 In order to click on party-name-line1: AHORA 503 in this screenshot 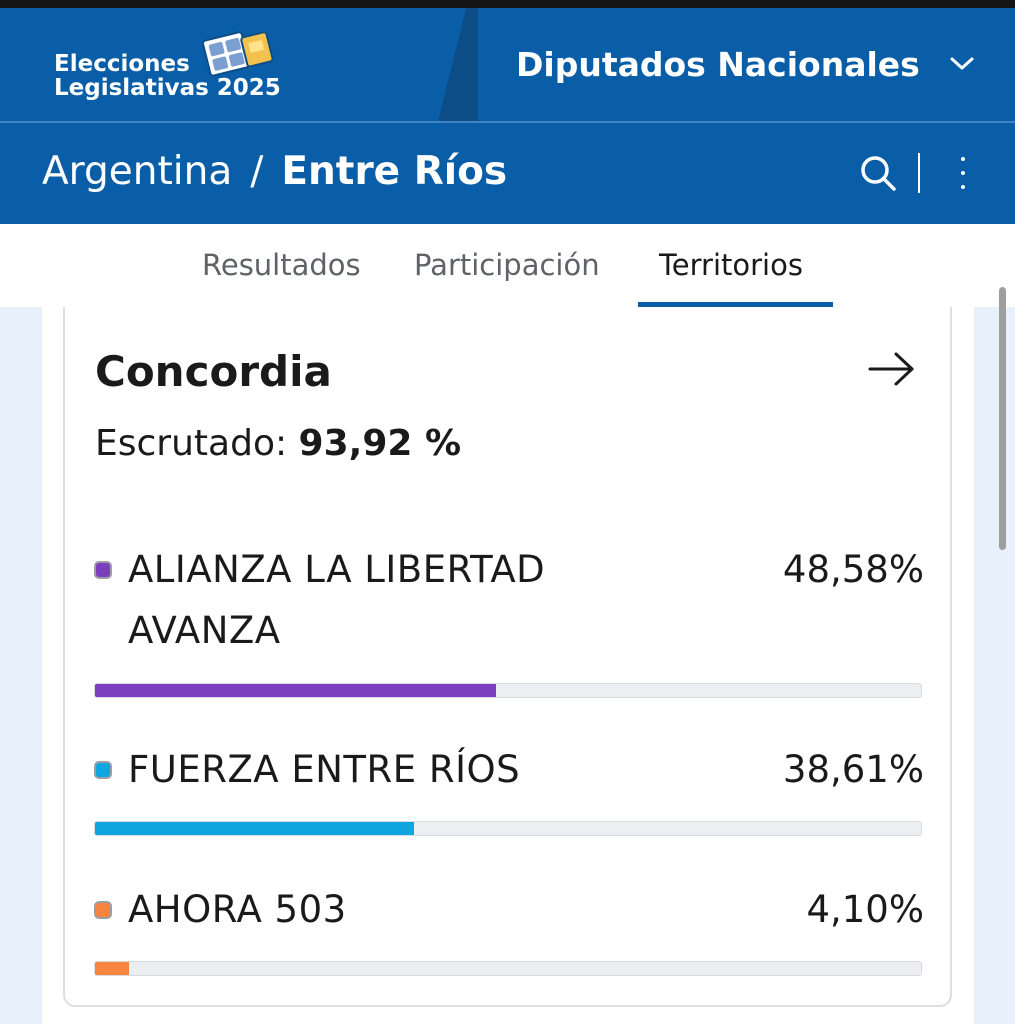, I will do `click(237, 909)`.